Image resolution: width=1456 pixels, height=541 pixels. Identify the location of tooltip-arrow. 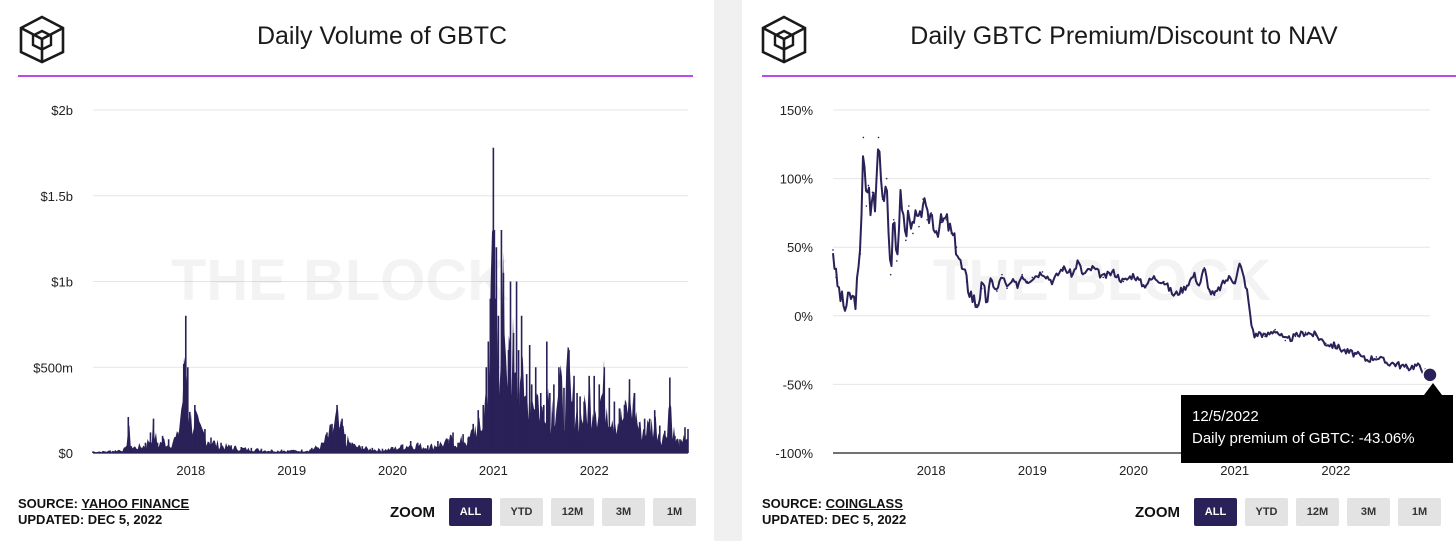
(1433, 389).